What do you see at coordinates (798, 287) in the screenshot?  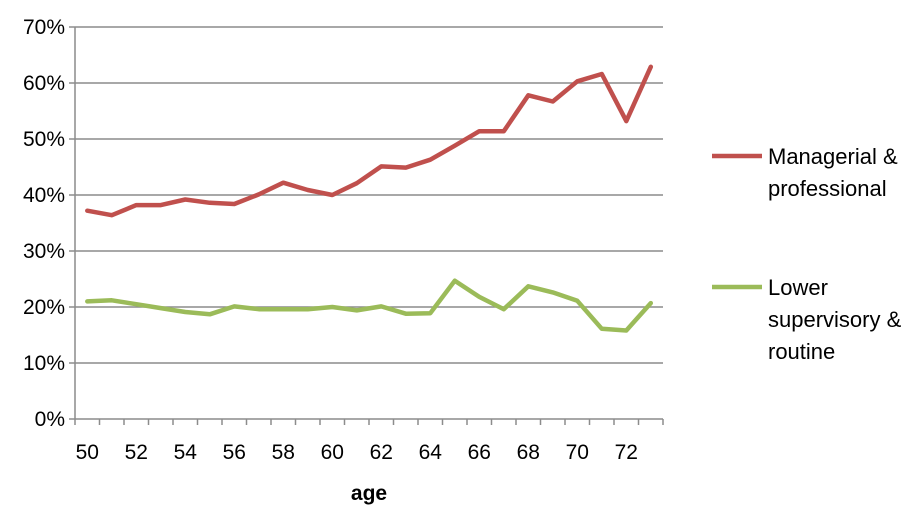 I see `legend-label-line: Lower` at bounding box center [798, 287].